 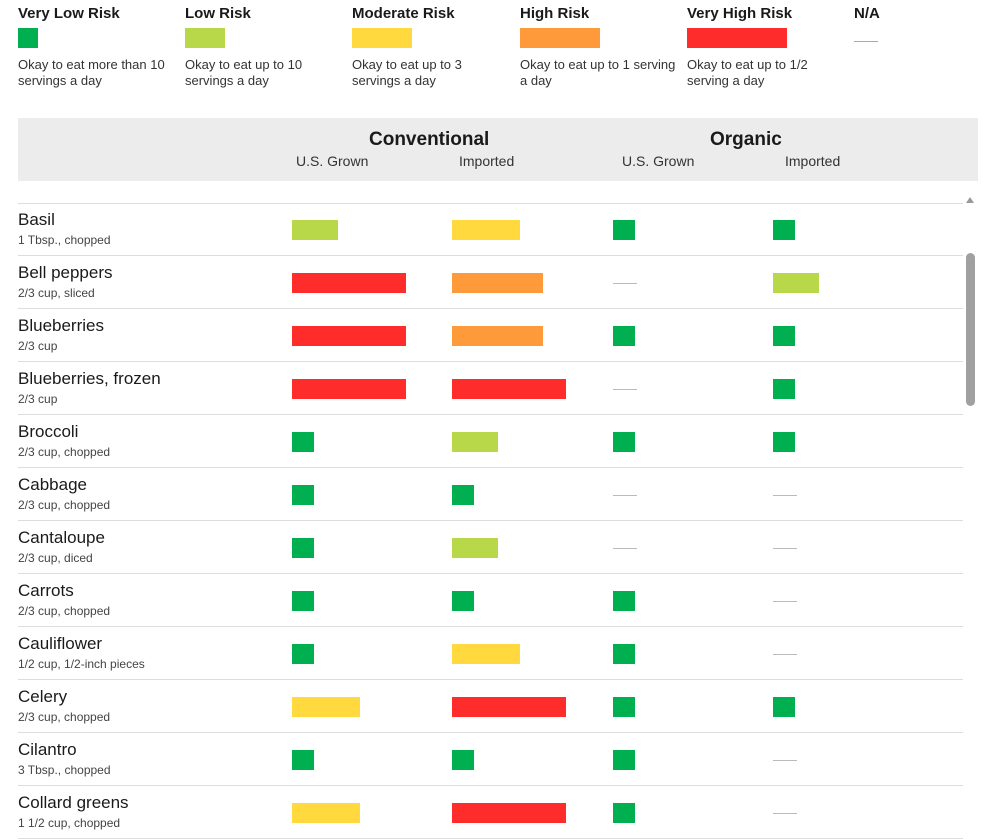 What do you see at coordinates (55, 558) in the screenshot?
I see `serving-size: 2/3 cup, diced` at bounding box center [55, 558].